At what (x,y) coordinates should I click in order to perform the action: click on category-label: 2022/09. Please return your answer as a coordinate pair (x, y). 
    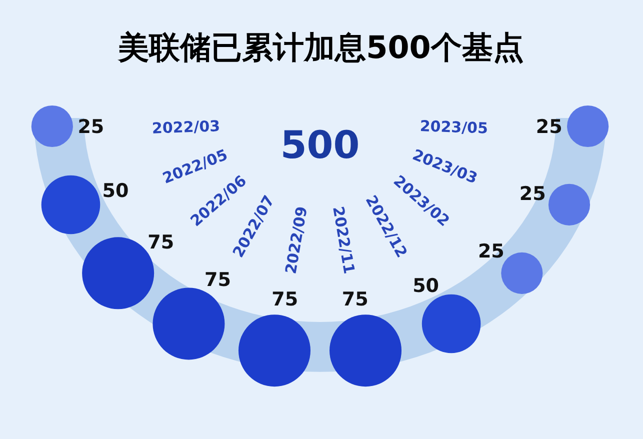
    Looking at the image, I should click on (297, 240).